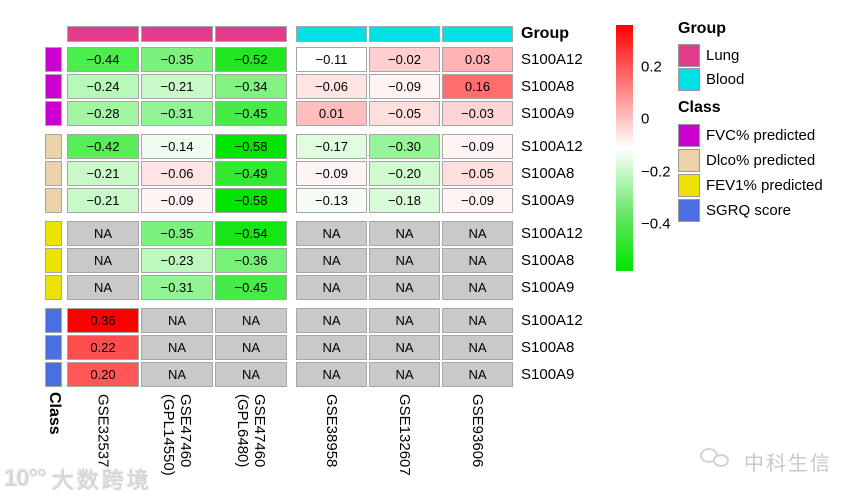 The height and width of the screenshot is (500, 855). What do you see at coordinates (651, 67) in the screenshot?
I see `colorbar-tick-label: 0.2` at bounding box center [651, 67].